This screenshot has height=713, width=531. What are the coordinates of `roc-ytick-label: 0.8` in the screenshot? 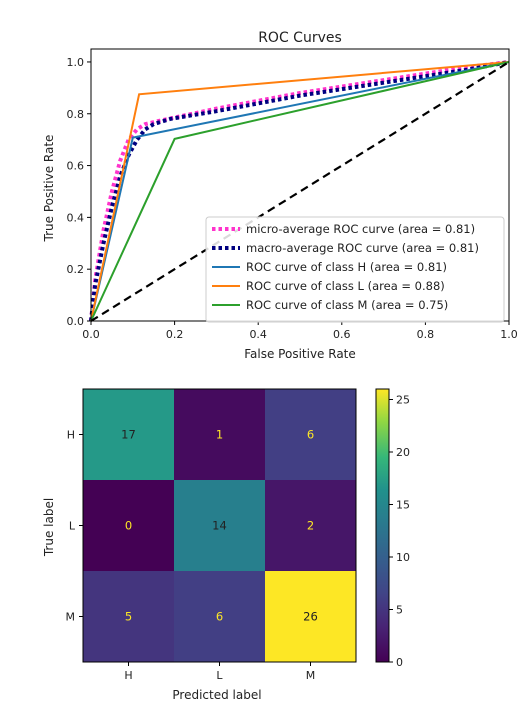 It's located at (76, 114).